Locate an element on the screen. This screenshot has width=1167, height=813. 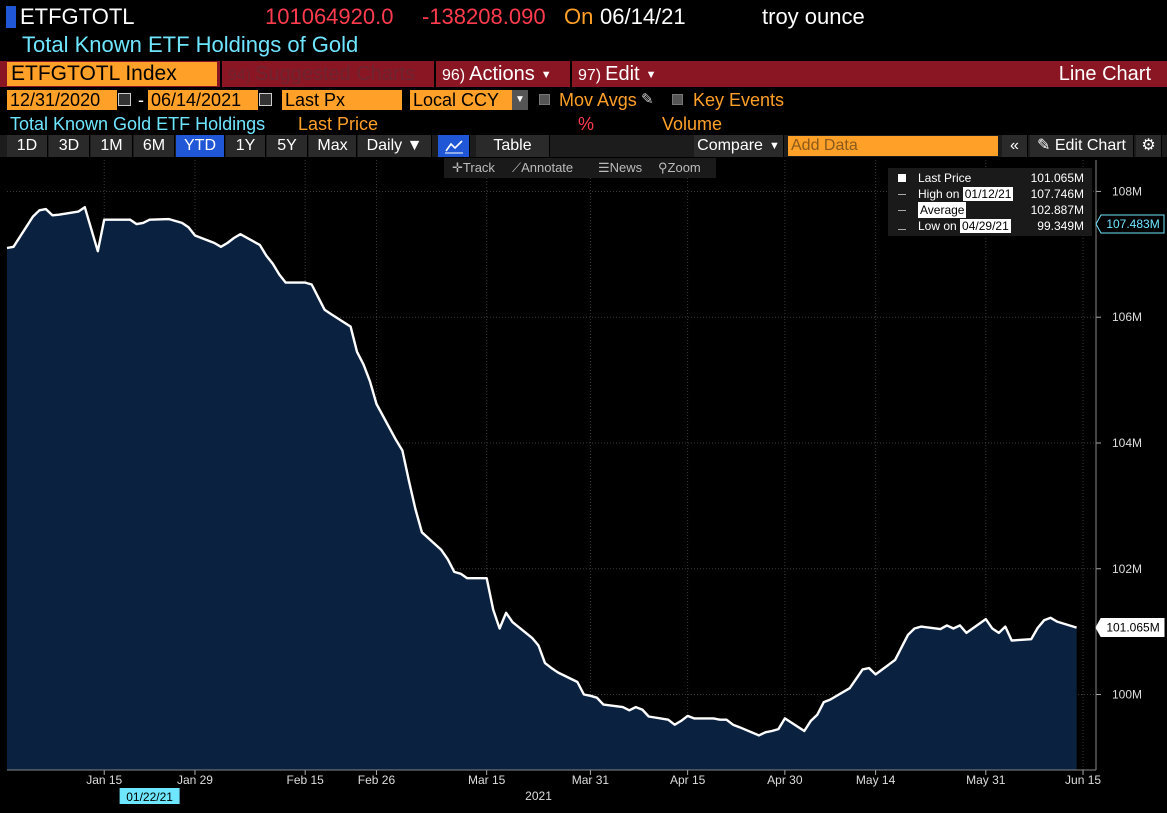
period-ytd: YTD is located at coordinates (200, 146).